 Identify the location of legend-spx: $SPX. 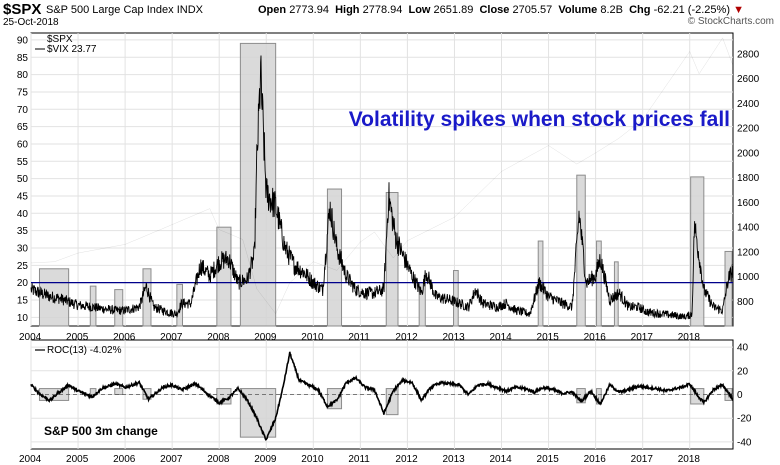
(60, 39).